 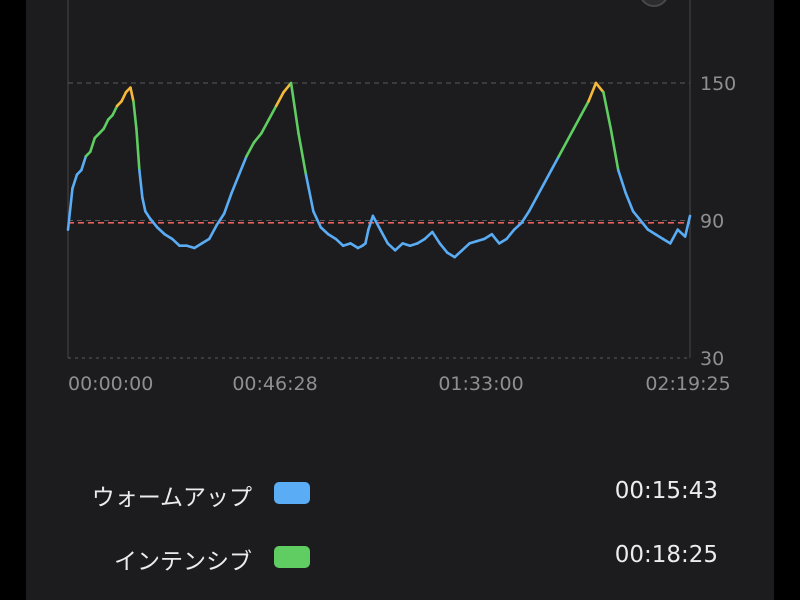 I want to click on x-axis-ticks: 00:00:00 00:46:28 01:33:00 02:19:25, so click(x=399, y=384).